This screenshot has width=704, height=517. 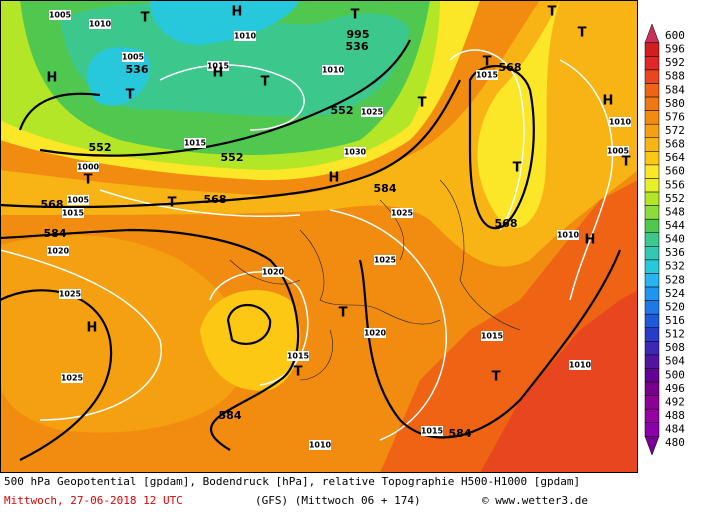 I want to click on colorbar-label: 572, so click(x=675, y=130).